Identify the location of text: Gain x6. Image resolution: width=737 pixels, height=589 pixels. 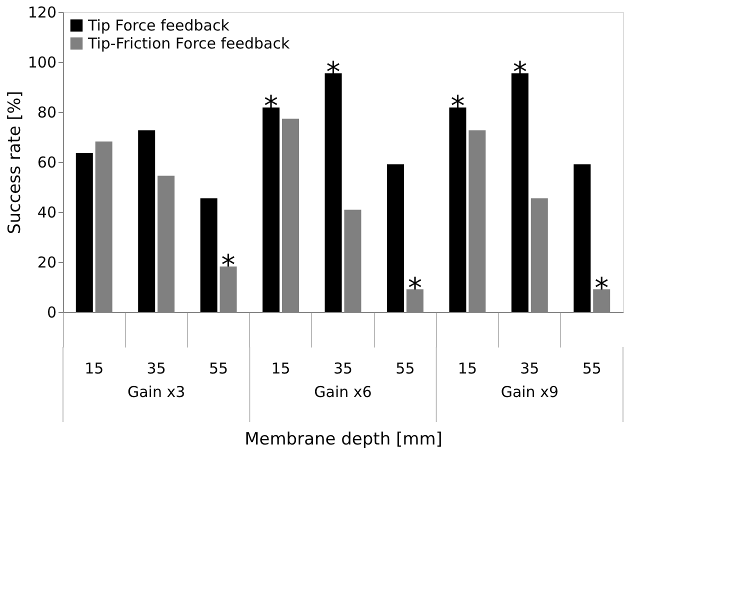
(343, 392).